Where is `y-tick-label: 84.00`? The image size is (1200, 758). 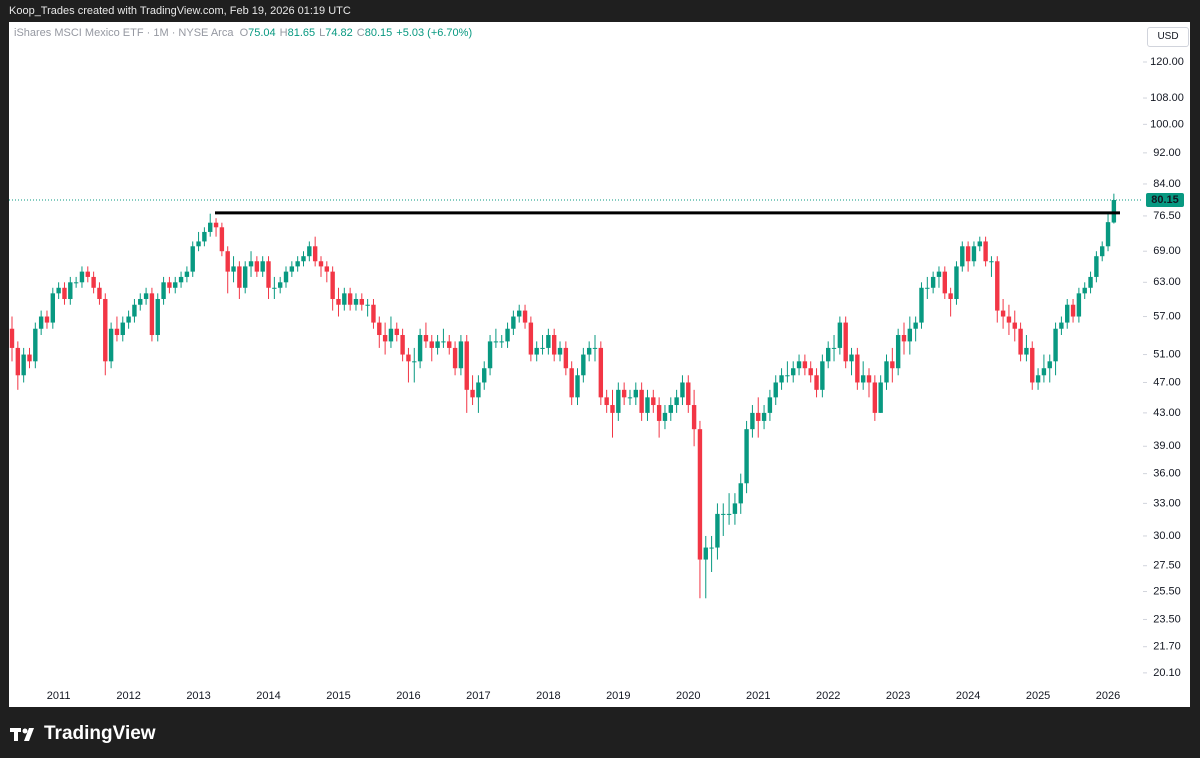 y-tick-label: 84.00 is located at coordinates (1167, 184).